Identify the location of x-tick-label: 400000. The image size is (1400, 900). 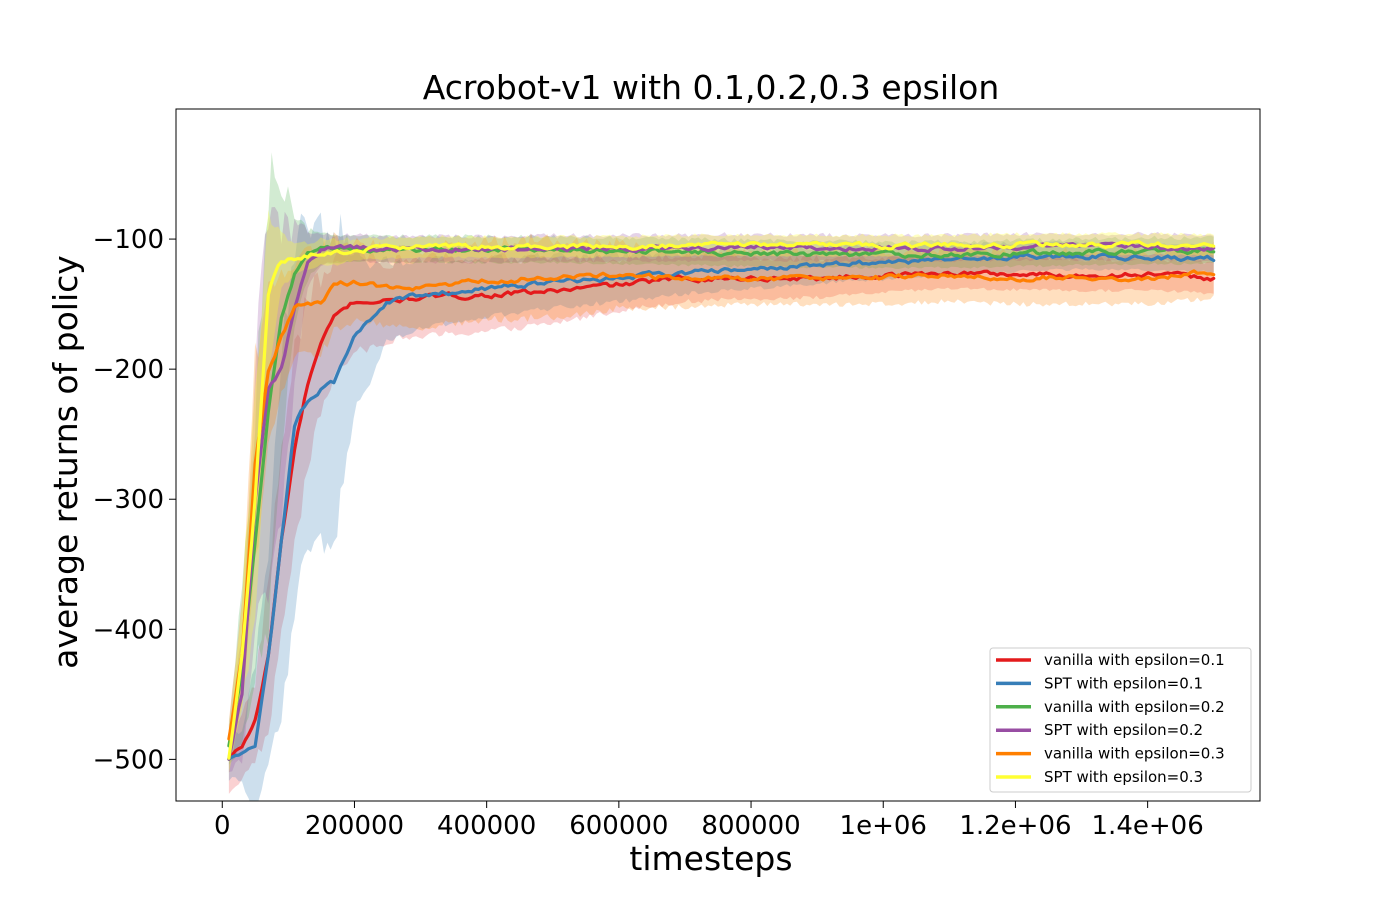
(486, 826).